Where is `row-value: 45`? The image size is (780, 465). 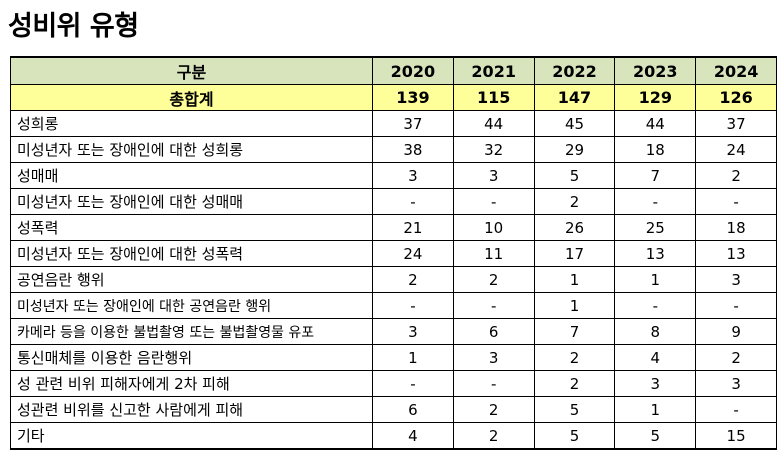 row-value: 45 is located at coordinates (574, 123).